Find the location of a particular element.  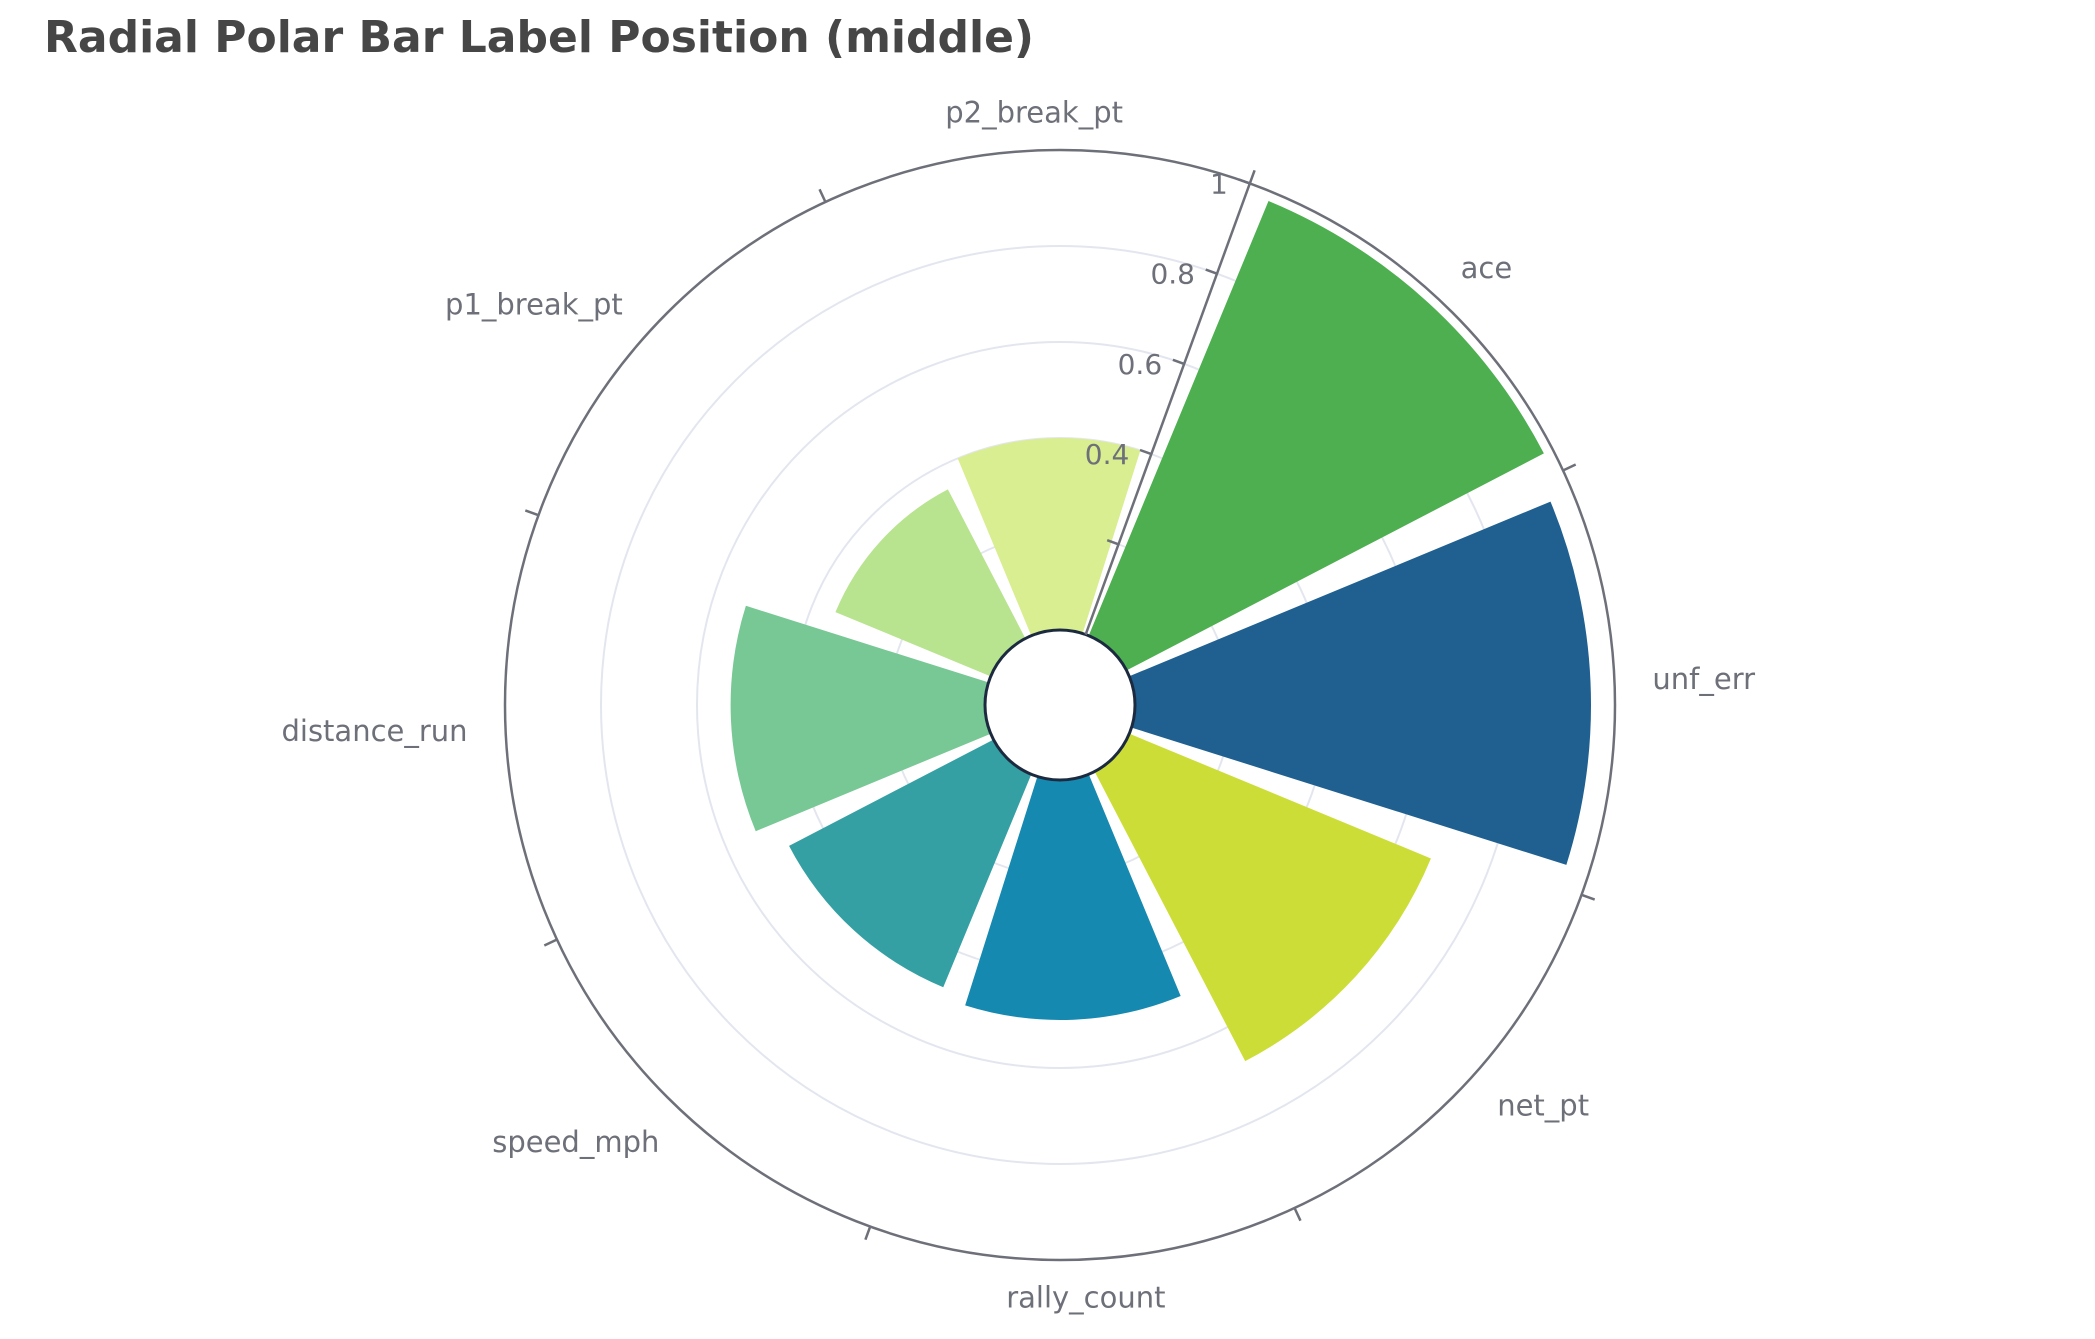

category-label-distance_run: distance_run is located at coordinates (374, 731).